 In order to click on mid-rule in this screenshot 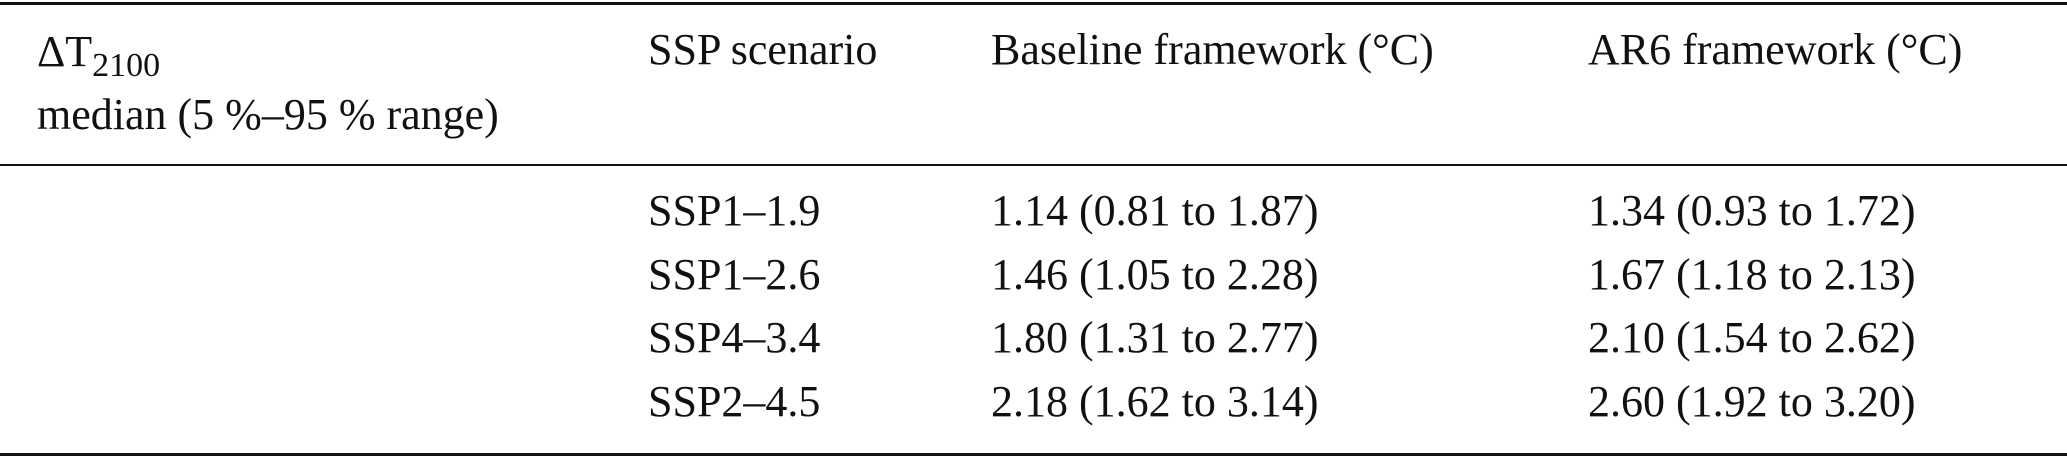, I will do `click(1033, 165)`.